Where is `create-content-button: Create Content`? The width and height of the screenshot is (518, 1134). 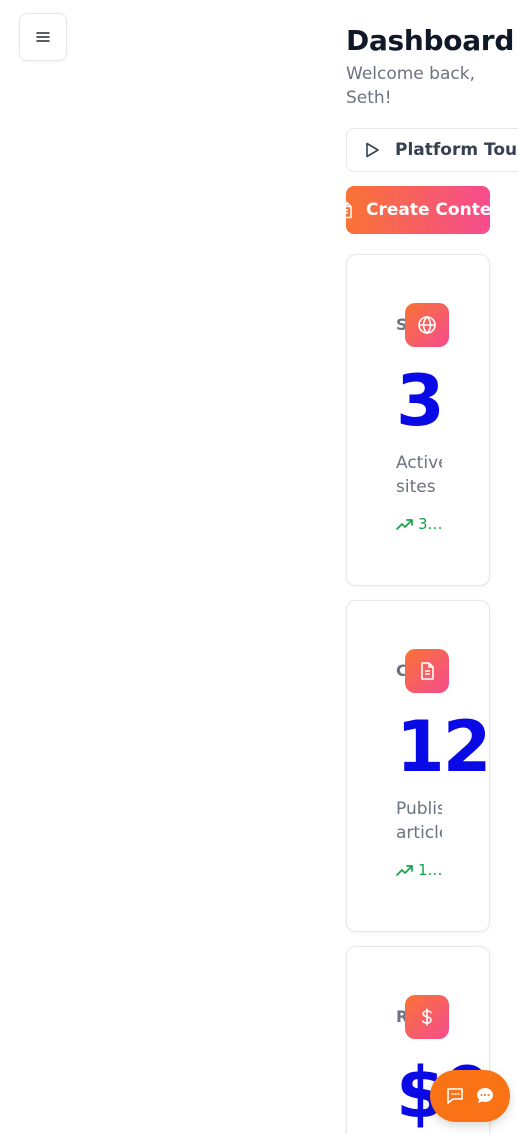 create-content-button: Create Content is located at coordinates (418, 210).